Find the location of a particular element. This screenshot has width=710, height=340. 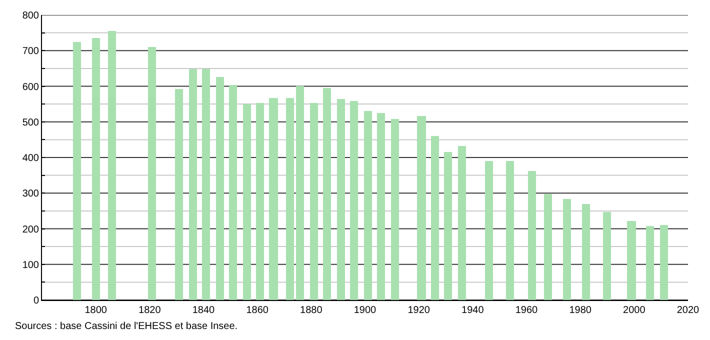

y-tick-label: 500 is located at coordinates (31, 122).